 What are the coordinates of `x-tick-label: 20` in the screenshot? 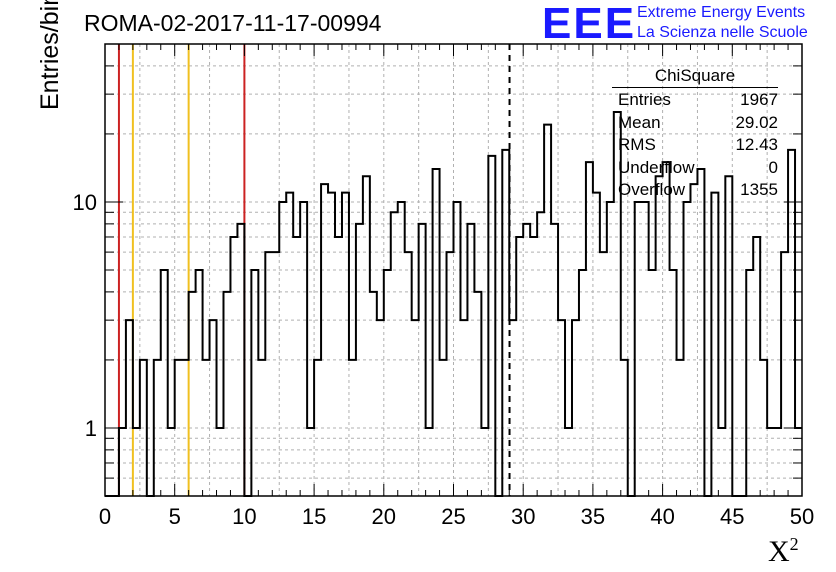 It's located at (384, 516).